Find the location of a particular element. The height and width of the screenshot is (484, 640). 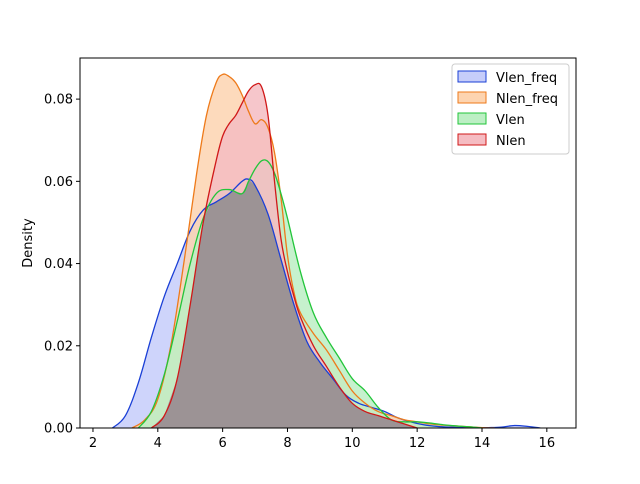

x-tick-label: 10 is located at coordinates (352, 443).